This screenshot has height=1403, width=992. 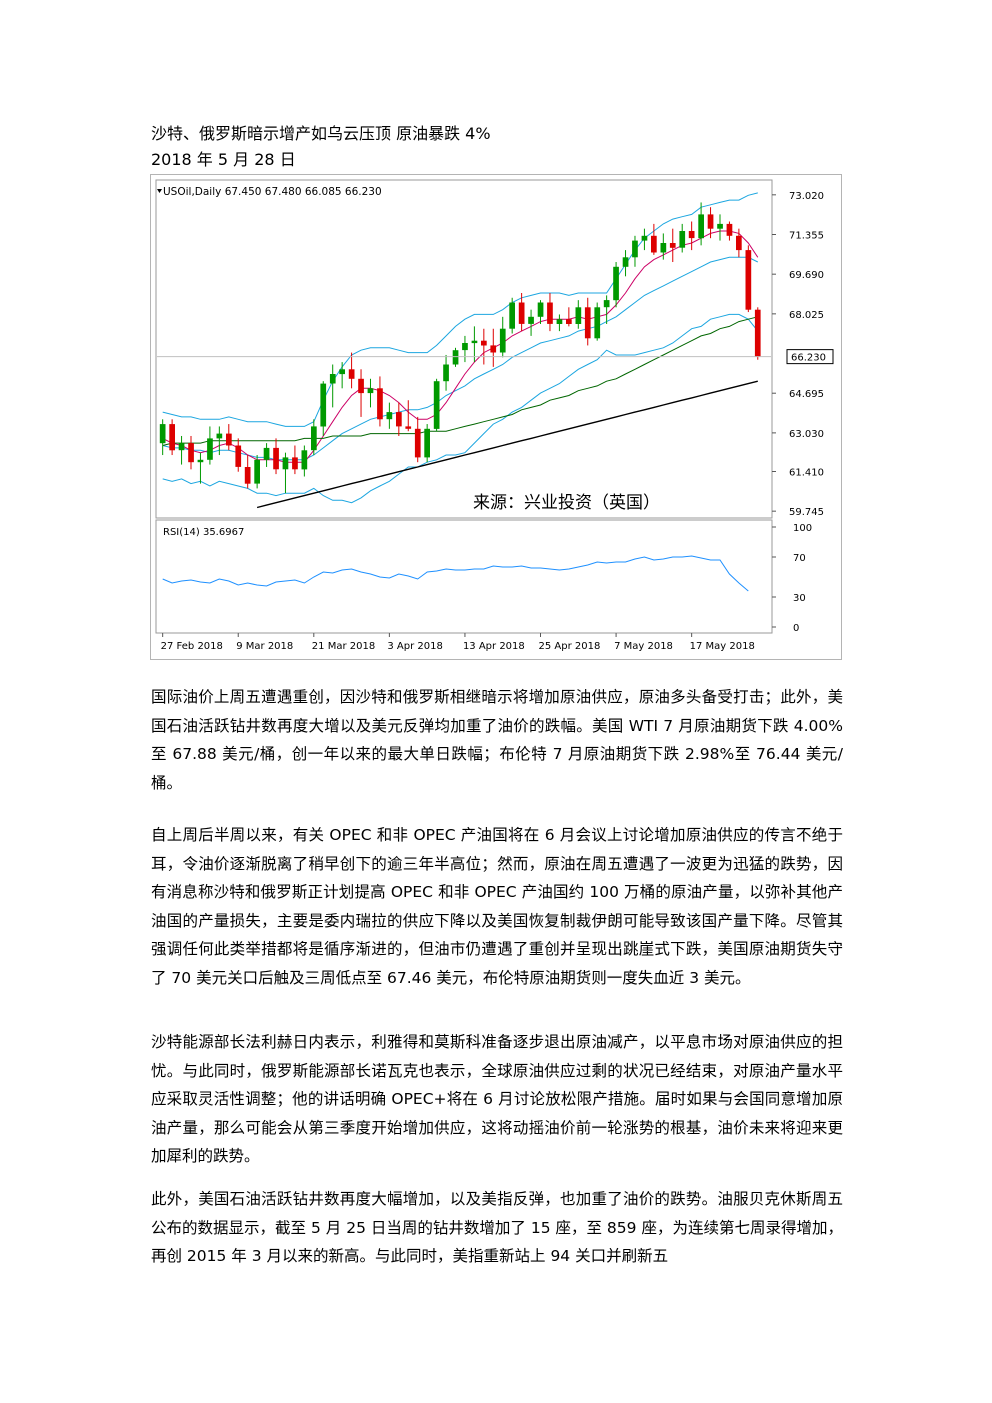 I want to click on price-tick-label: 69.690, so click(x=806, y=275).